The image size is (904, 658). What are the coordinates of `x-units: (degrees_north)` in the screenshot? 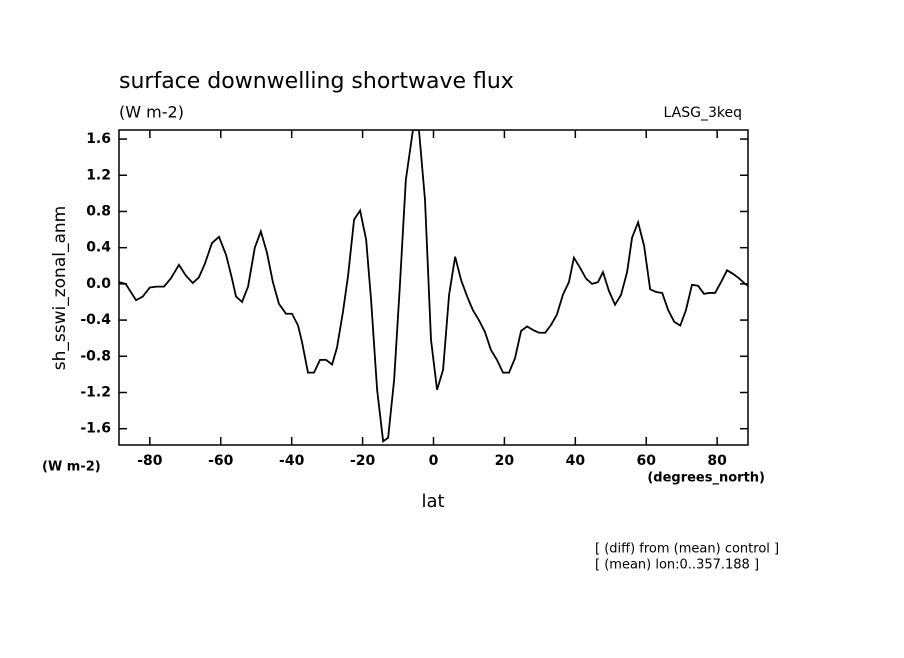 It's located at (706, 478).